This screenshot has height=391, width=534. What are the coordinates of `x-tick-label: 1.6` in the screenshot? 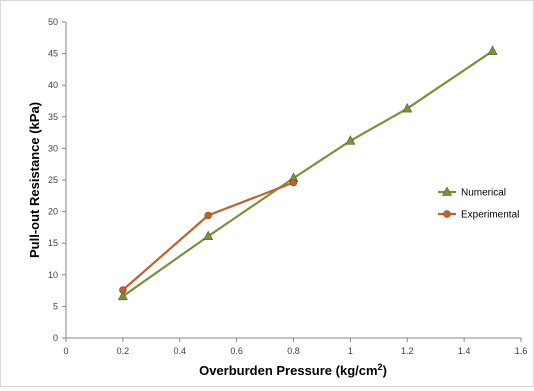 It's located at (521, 351).